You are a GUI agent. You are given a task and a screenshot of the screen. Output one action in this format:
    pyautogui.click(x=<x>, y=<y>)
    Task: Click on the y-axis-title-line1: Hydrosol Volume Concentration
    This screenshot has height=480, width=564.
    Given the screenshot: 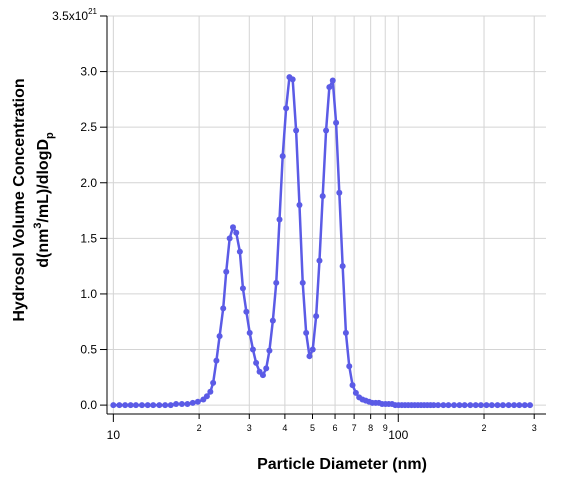 What is the action you would take?
    pyautogui.click(x=19, y=199)
    